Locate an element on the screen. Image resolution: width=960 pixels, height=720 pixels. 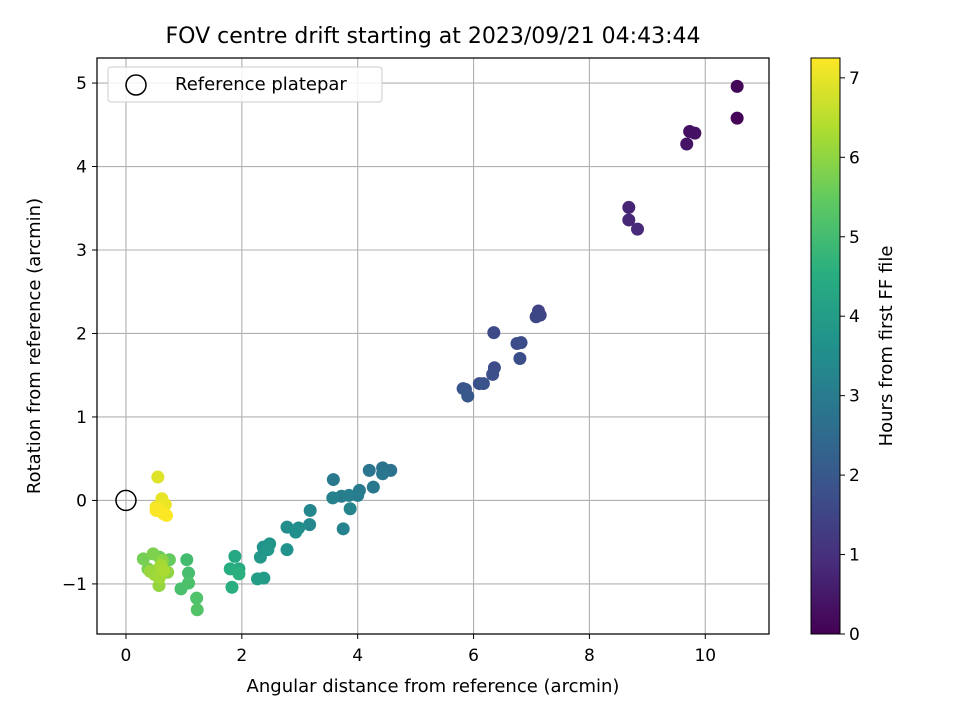
x-tick-label: 8 is located at coordinates (589, 656).